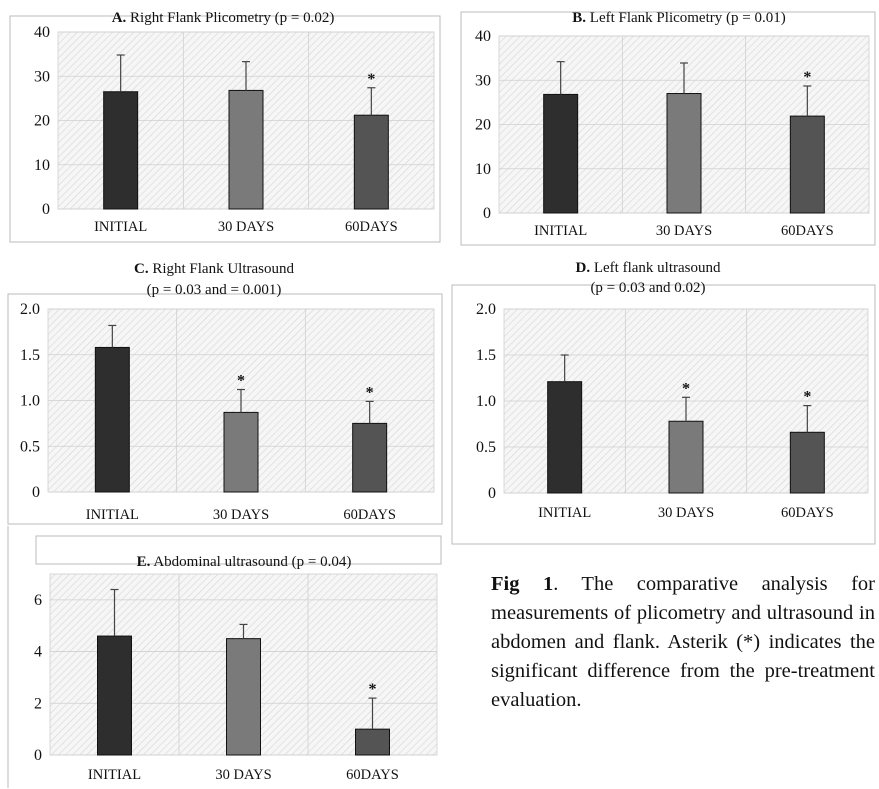 The image size is (879, 789). Describe the element at coordinates (648, 268) in the screenshot. I see `chart-title: D. Left flank ultrasound` at that location.